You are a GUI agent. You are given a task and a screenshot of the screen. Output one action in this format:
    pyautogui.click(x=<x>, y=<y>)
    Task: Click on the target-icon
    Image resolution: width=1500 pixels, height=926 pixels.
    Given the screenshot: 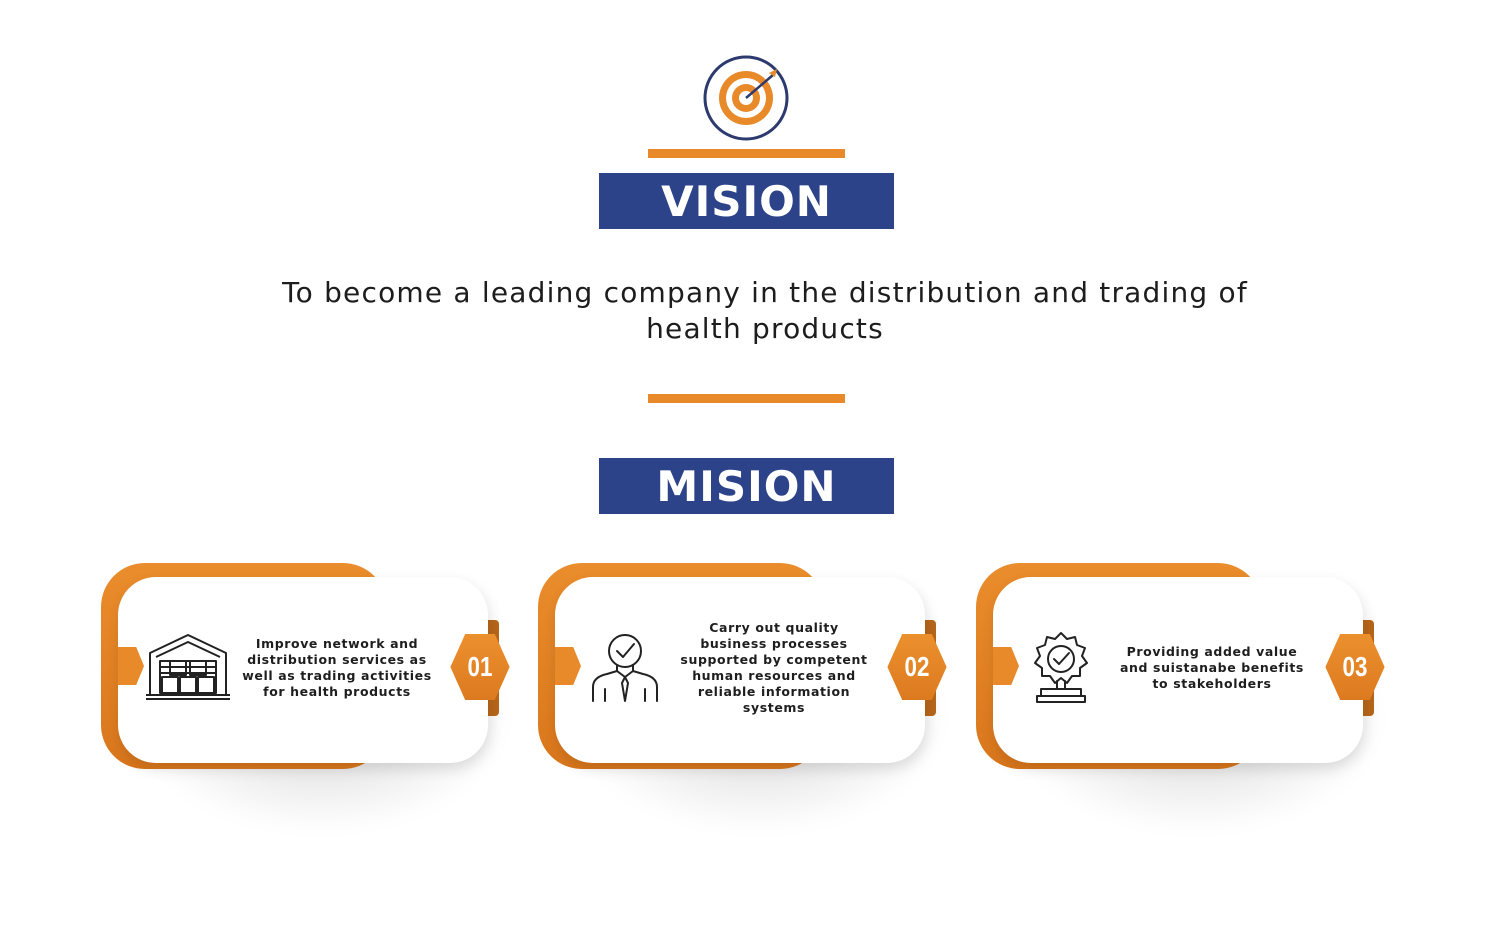 What is the action you would take?
    pyautogui.click(x=746, y=98)
    